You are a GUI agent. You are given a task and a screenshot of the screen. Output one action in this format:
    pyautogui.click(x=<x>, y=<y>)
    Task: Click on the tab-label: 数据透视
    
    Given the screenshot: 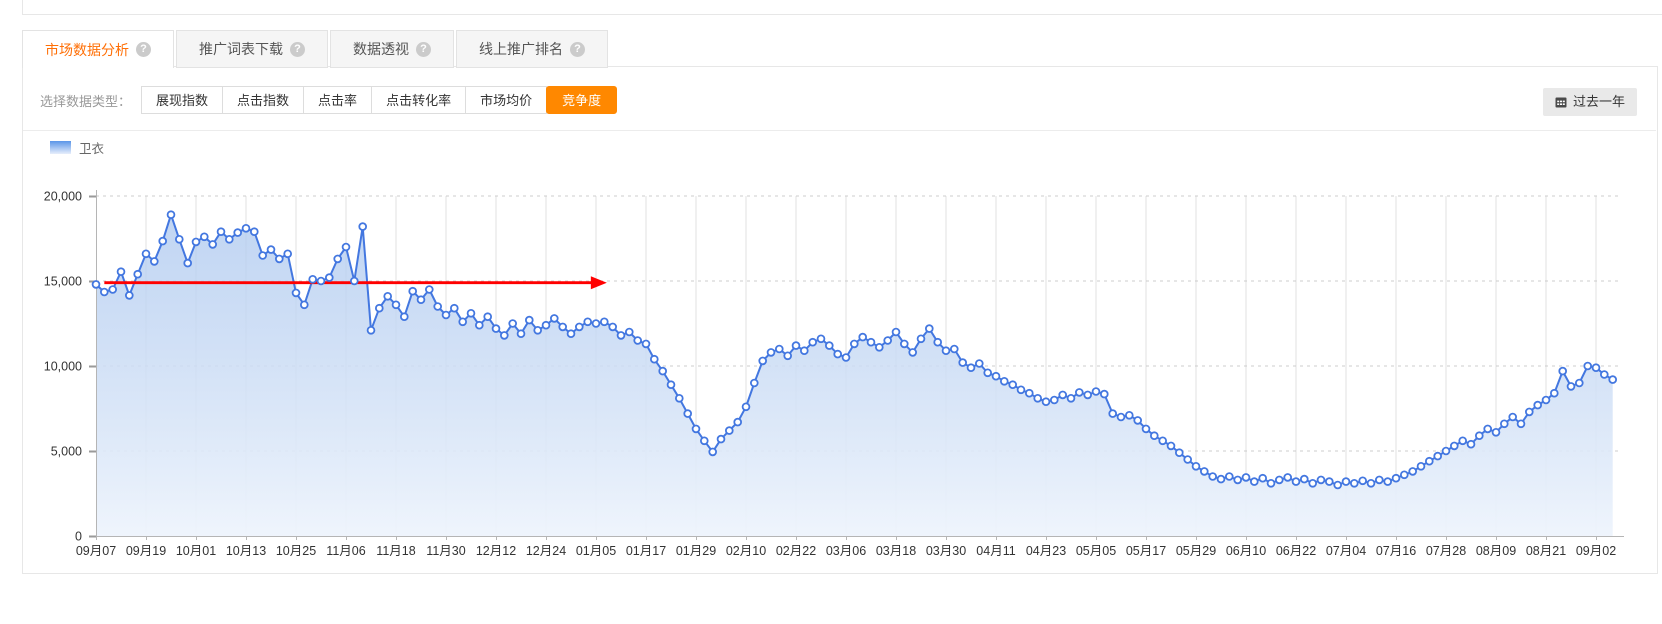 What is the action you would take?
    pyautogui.click(x=381, y=49)
    